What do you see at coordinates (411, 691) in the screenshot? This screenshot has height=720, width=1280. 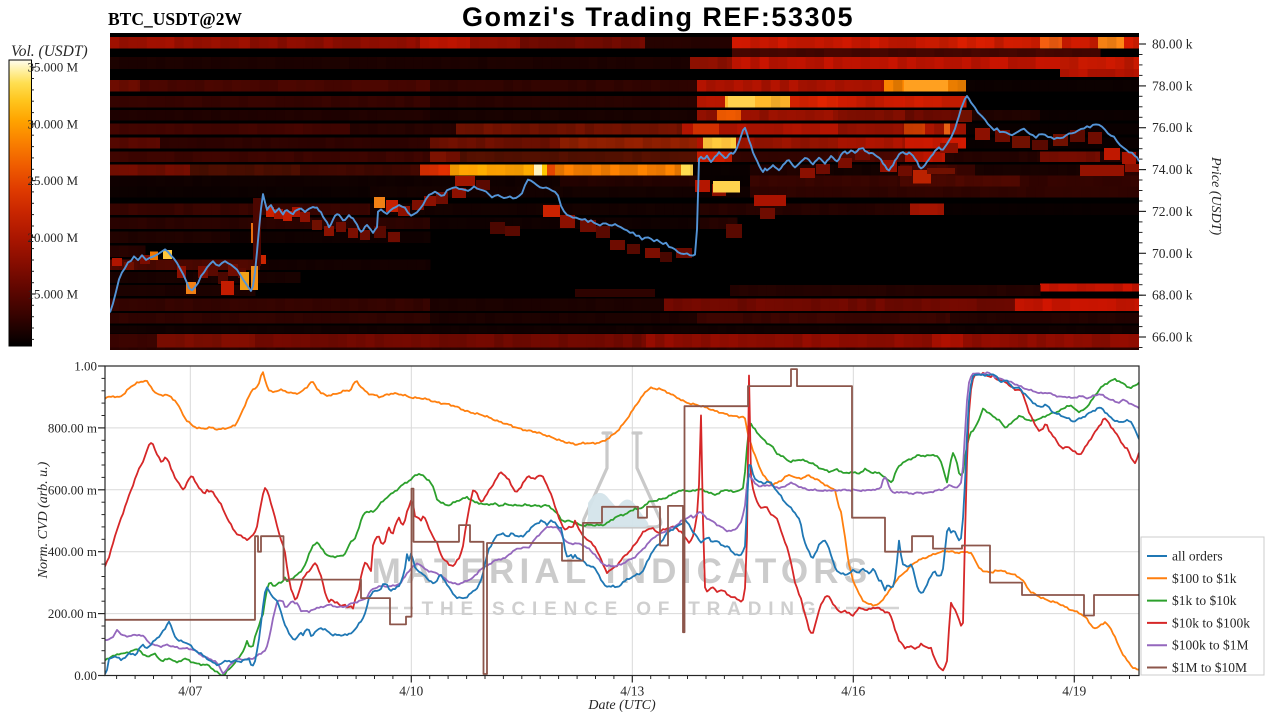 I see `svg-text: 4/10` at bounding box center [411, 691].